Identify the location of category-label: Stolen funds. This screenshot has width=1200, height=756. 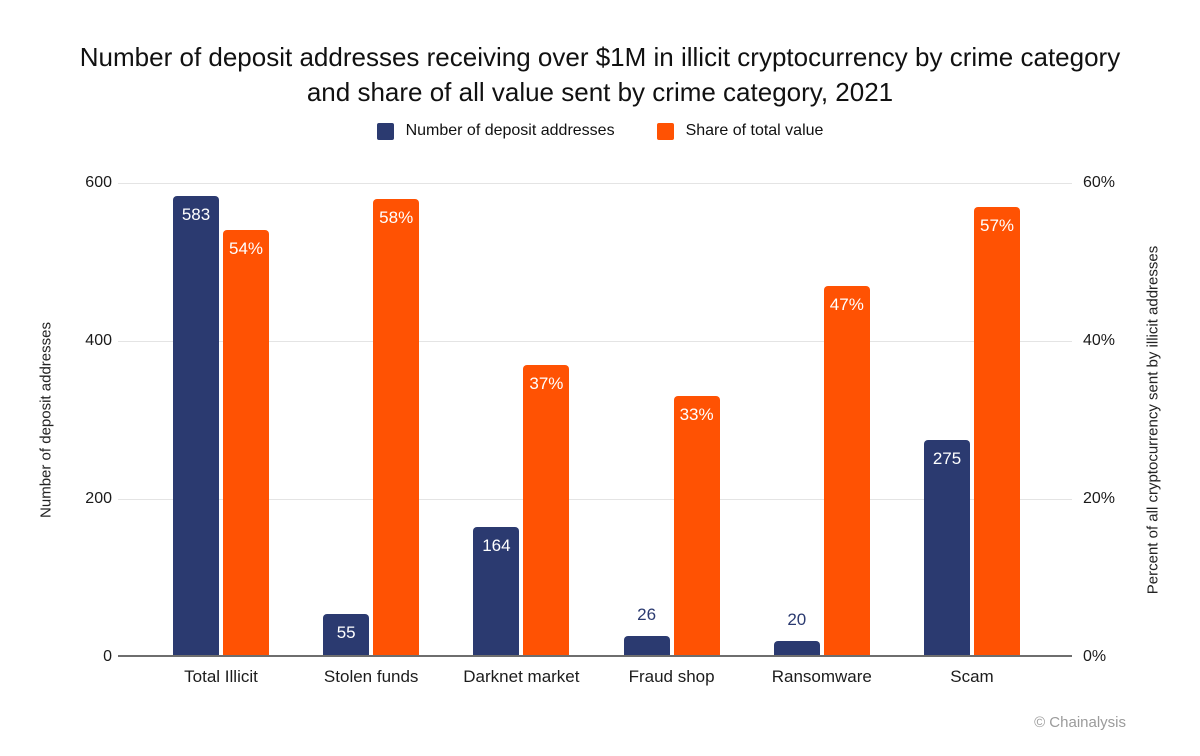
(371, 676).